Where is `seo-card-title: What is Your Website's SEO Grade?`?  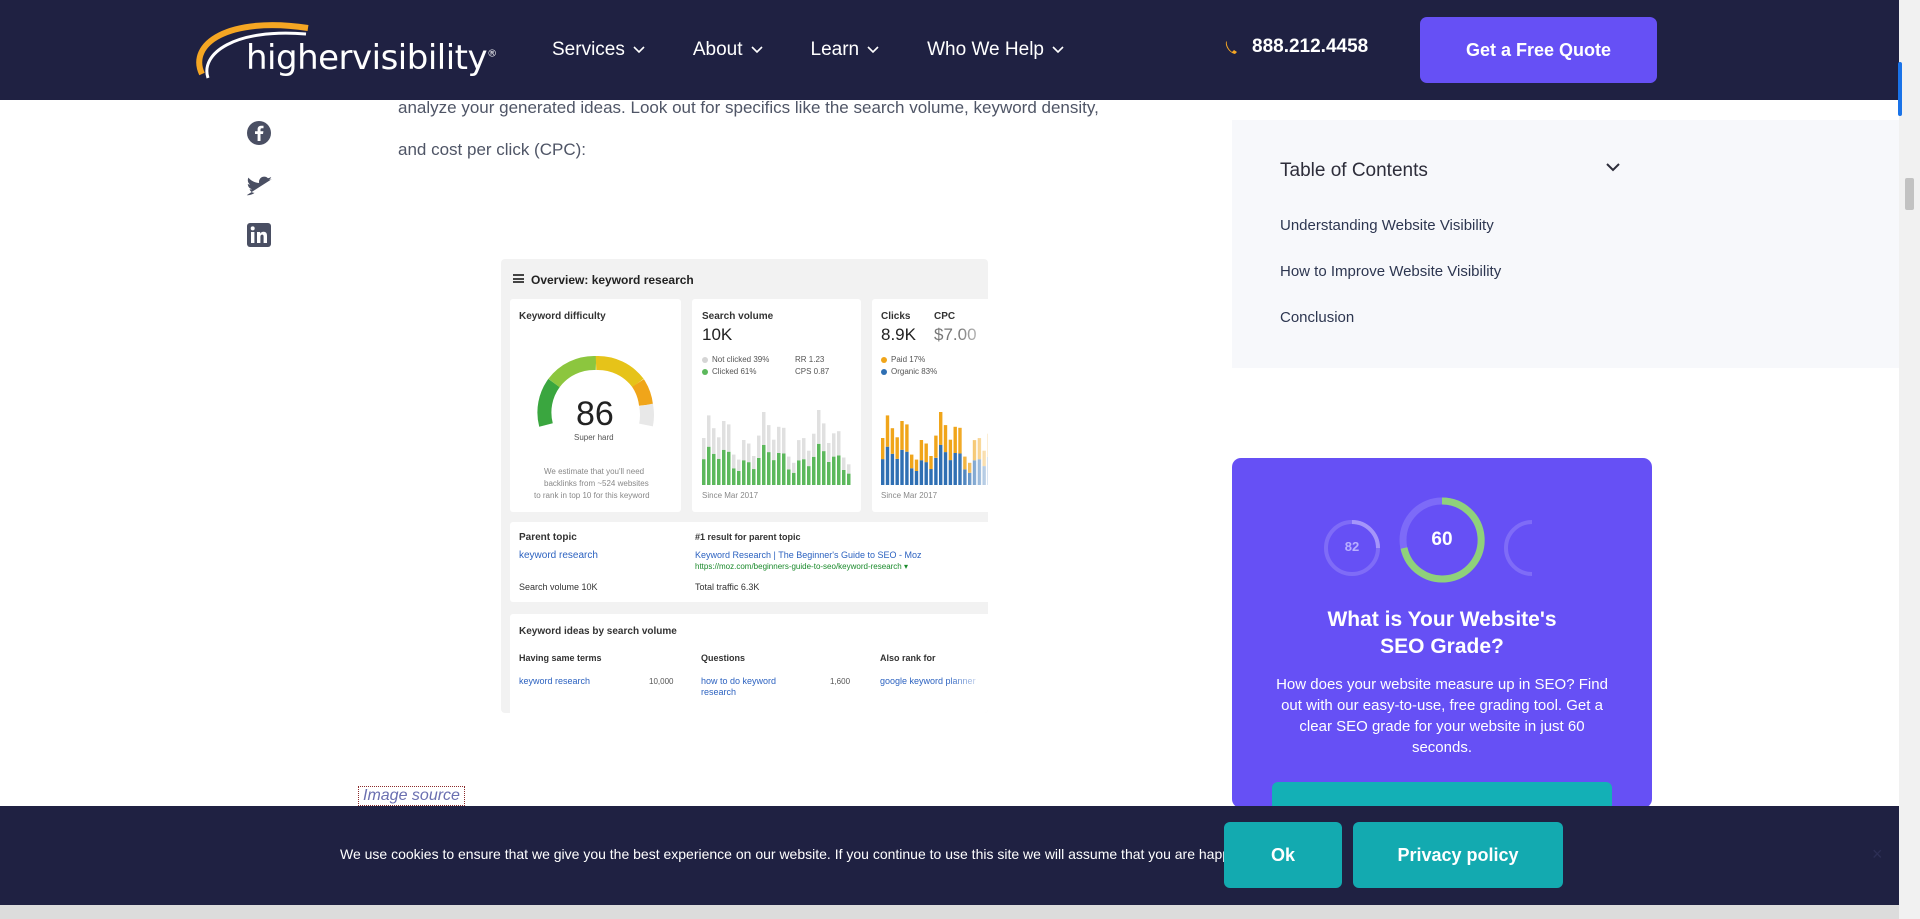 seo-card-title: What is Your Website's SEO Grade? is located at coordinates (1442, 633).